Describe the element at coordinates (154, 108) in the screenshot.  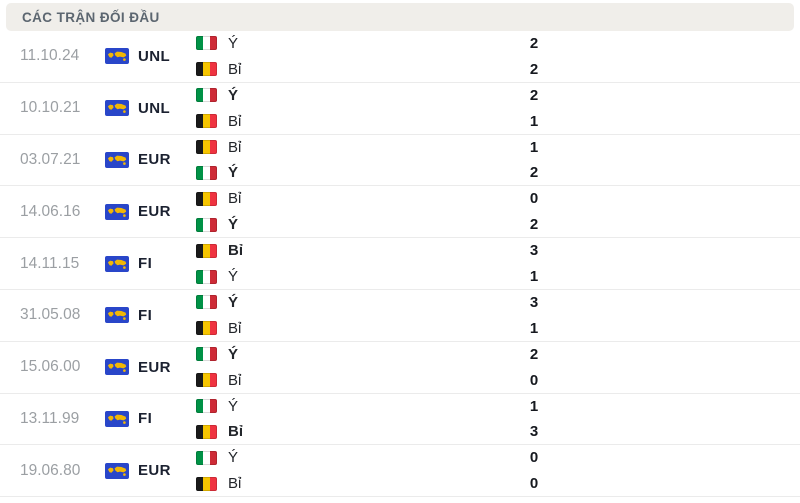
I see `competition-code: UNL` at that location.